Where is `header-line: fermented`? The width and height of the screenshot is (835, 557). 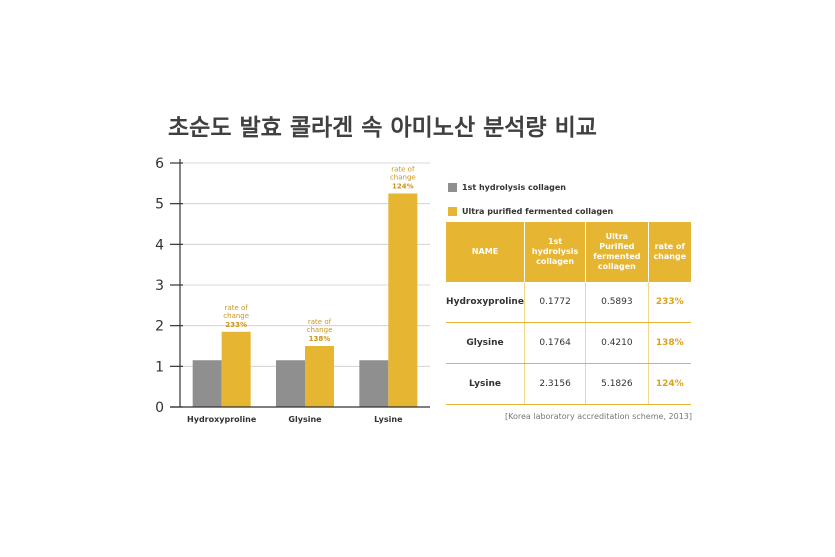
header-line: fermented is located at coordinates (617, 256).